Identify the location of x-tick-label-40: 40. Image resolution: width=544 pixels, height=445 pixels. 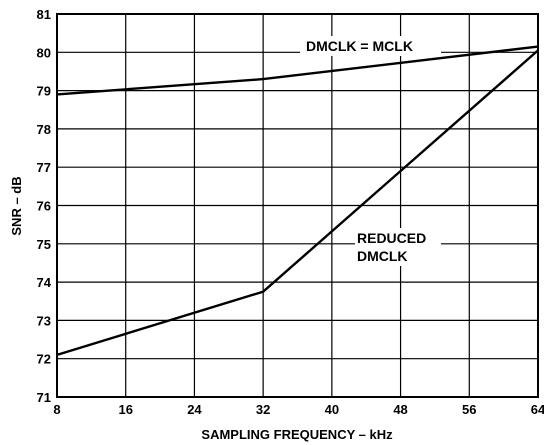
(332, 409).